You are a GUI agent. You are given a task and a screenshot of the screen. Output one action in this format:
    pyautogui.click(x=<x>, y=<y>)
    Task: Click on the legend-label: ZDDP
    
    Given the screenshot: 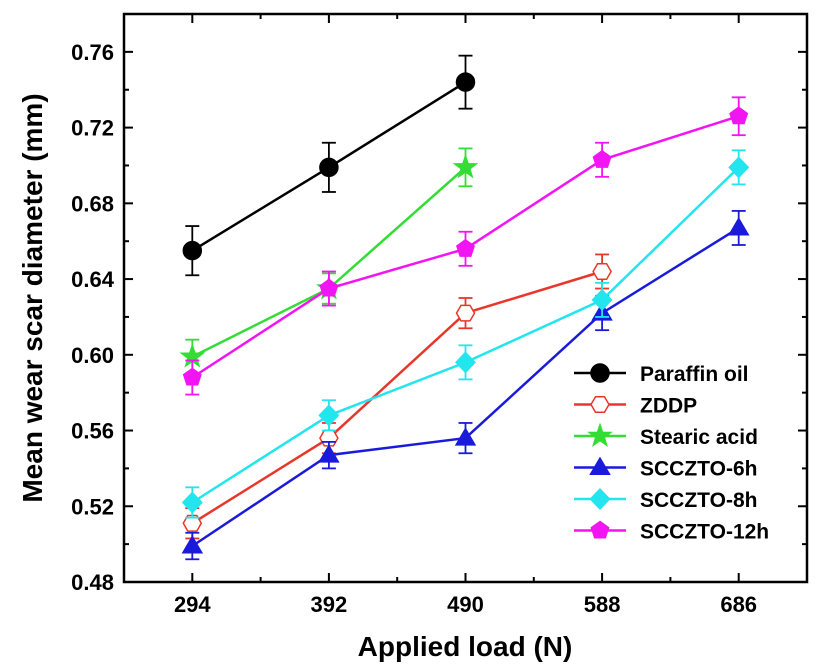 What is the action you would take?
    pyautogui.click(x=668, y=406)
    